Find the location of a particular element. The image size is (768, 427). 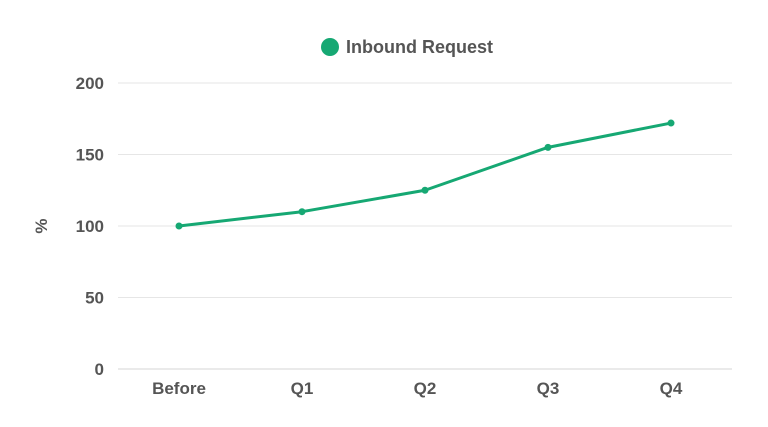

y-tick-label: 200 is located at coordinates (90, 83).